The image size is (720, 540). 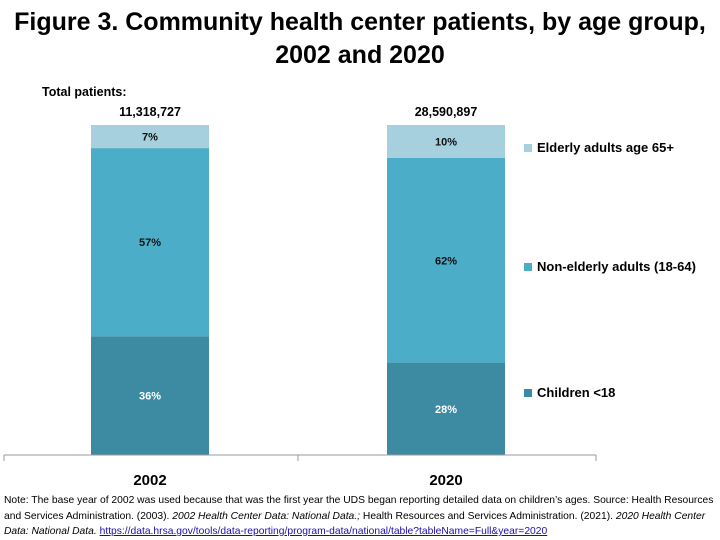 I want to click on data-label: 10%, so click(x=446, y=143).